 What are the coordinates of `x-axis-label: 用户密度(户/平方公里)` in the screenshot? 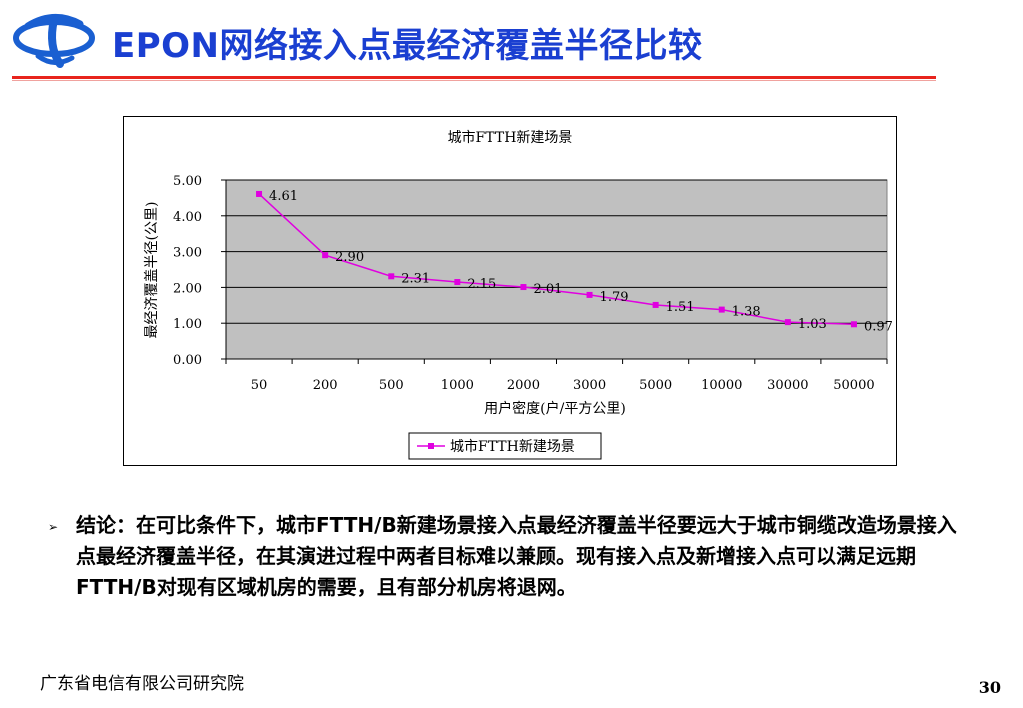 It's located at (555, 408).